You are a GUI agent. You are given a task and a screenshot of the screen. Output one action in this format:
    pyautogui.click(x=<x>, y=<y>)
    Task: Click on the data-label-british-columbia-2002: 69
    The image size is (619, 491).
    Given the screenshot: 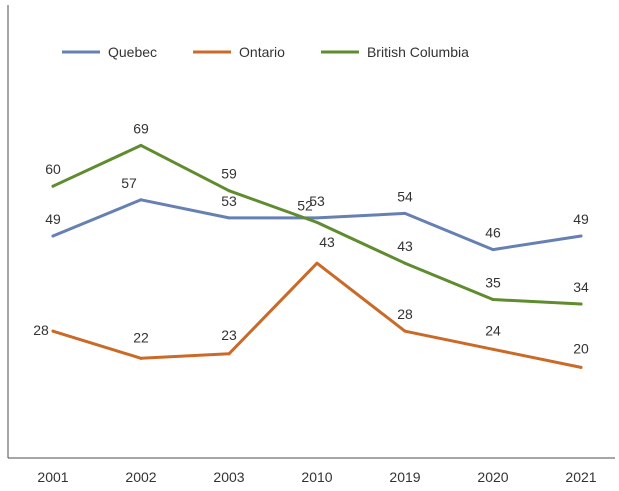 What is the action you would take?
    pyautogui.click(x=141, y=128)
    